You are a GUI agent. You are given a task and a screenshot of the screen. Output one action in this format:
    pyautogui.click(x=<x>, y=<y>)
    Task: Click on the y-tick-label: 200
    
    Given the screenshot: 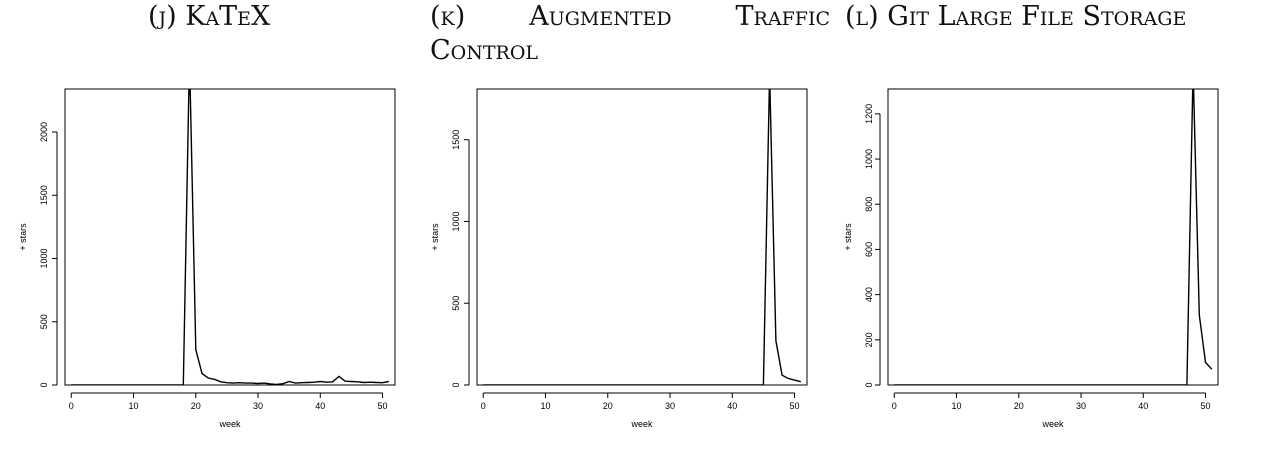 What is the action you would take?
    pyautogui.click(x=869, y=339)
    